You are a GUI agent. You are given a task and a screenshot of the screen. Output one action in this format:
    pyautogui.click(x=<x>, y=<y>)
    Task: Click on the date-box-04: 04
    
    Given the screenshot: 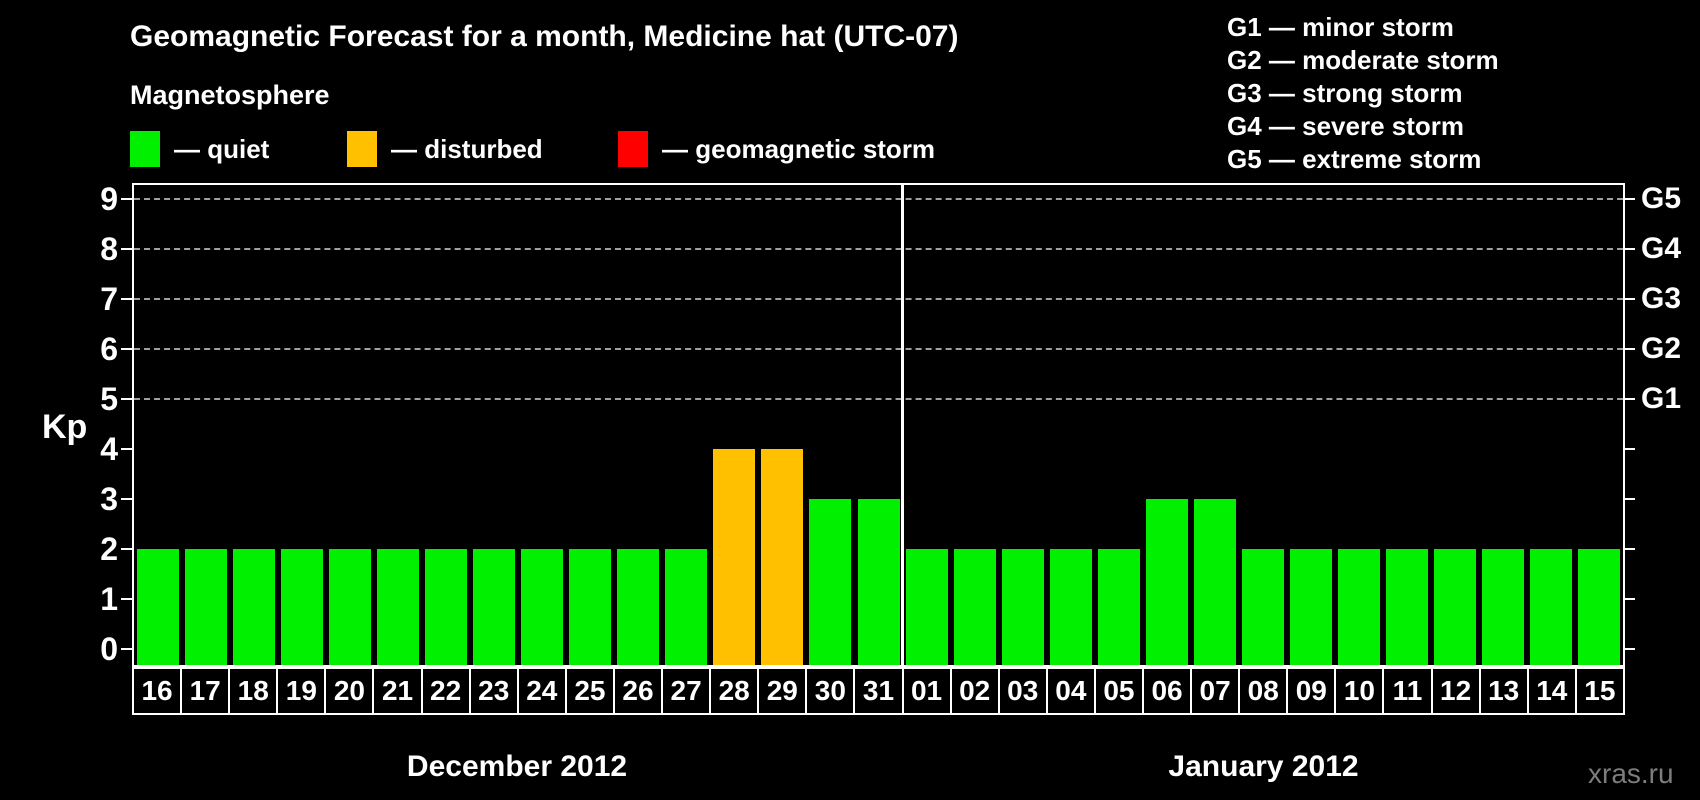 What is the action you would take?
    pyautogui.click(x=1070, y=691)
    